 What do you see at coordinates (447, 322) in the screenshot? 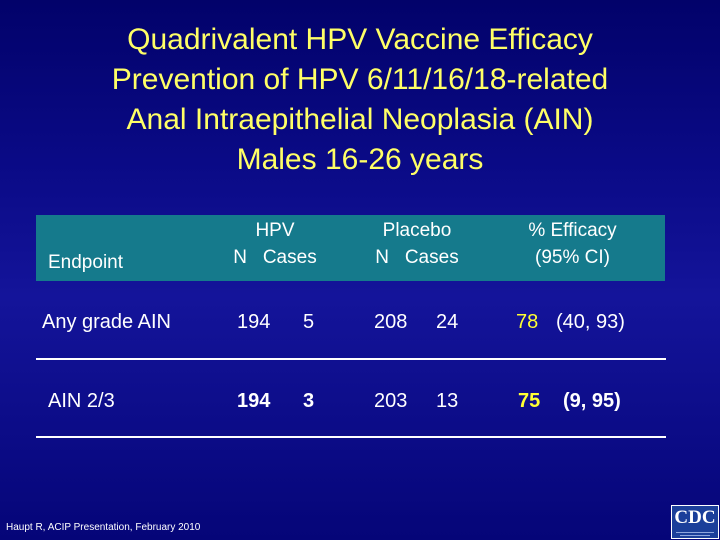
I see `row-placebo-cases: 24` at bounding box center [447, 322].